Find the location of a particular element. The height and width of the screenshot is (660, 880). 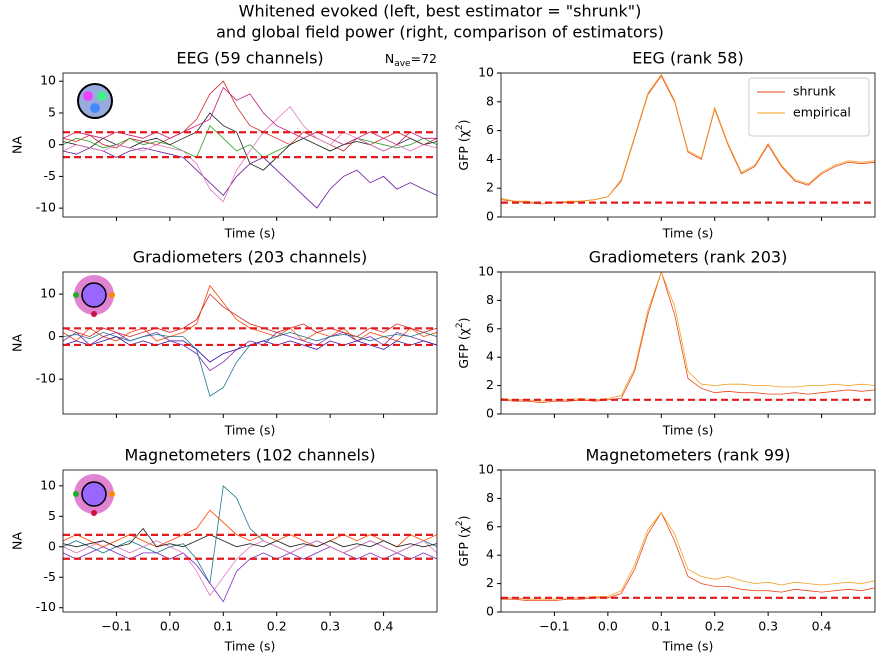

legend-label: shrunk is located at coordinates (814, 91).